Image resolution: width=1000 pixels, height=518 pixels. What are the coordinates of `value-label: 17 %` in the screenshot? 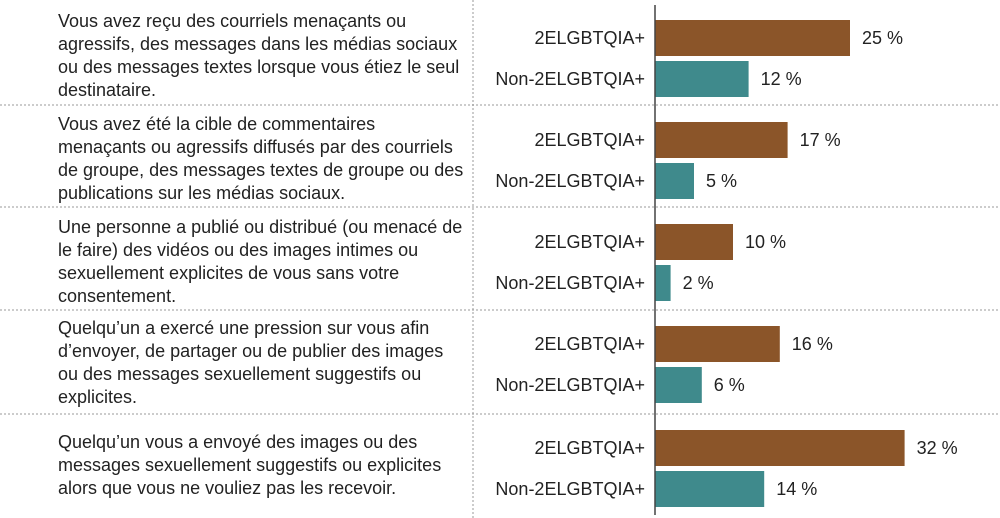 It's located at (820, 140).